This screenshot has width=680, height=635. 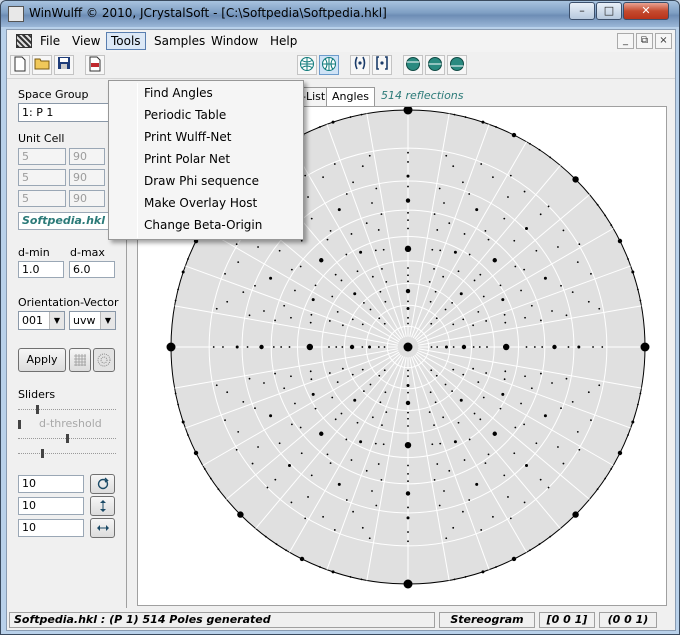 What do you see at coordinates (201, 181) in the screenshot?
I see `menu-item-draw-phi-sequence: Draw Phi sequence` at bounding box center [201, 181].